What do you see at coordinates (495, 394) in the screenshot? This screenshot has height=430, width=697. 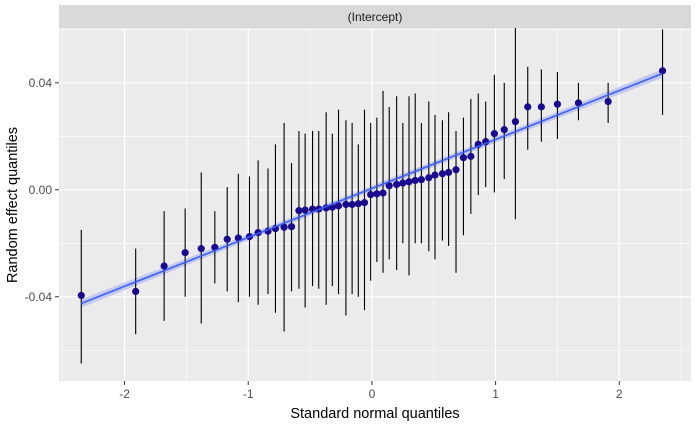 I see `x-tick-label: 1` at bounding box center [495, 394].